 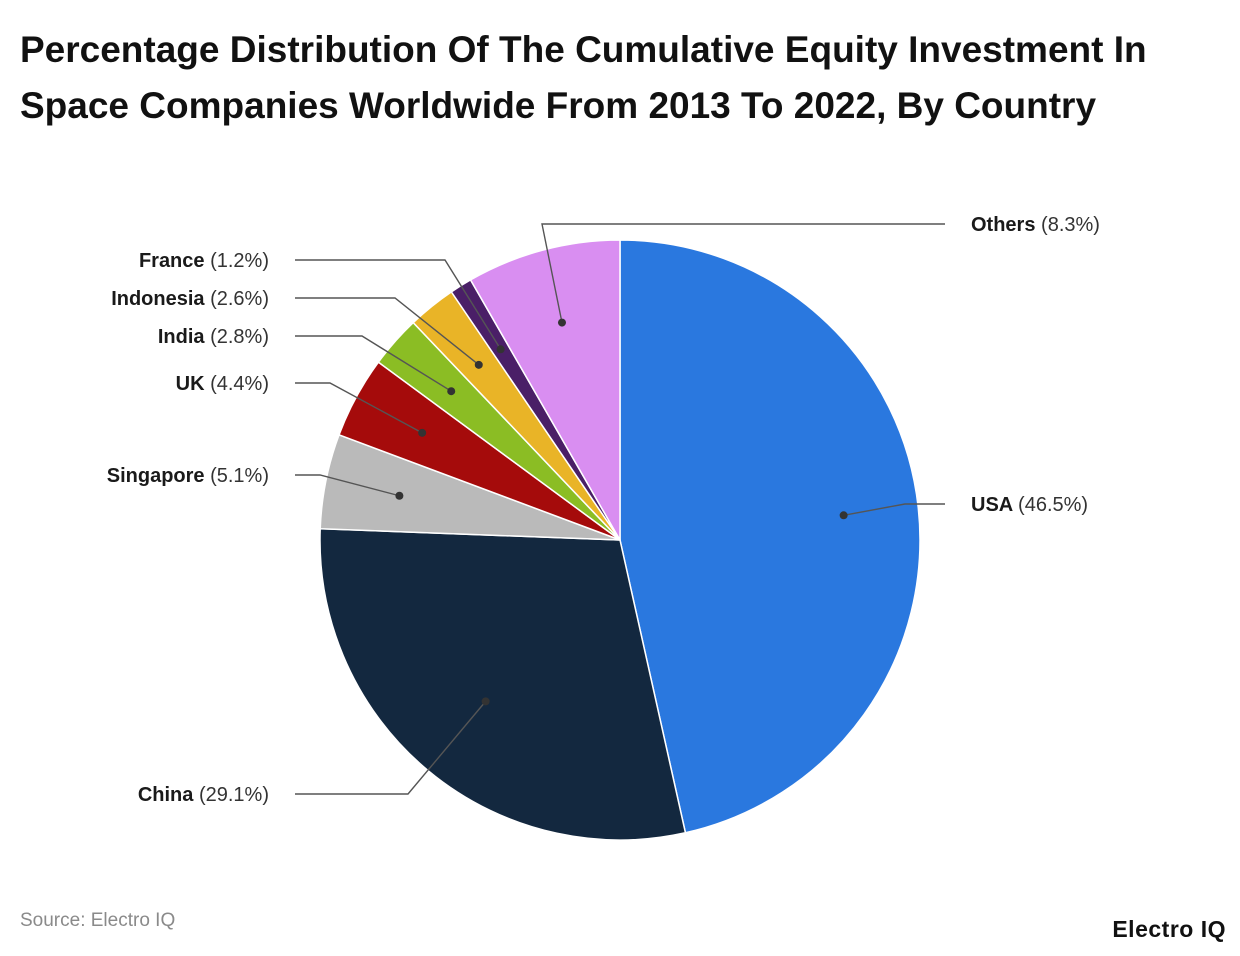 I want to click on leader-dot-usa, so click(x=843, y=515).